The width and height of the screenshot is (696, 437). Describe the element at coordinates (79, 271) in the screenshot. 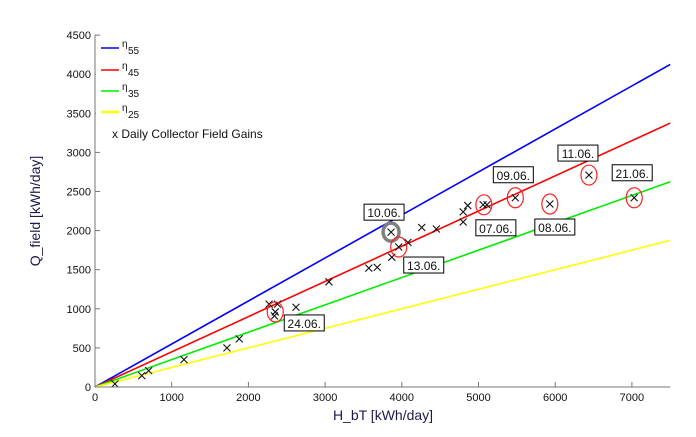

I see `y-tick-label: 1500` at that location.